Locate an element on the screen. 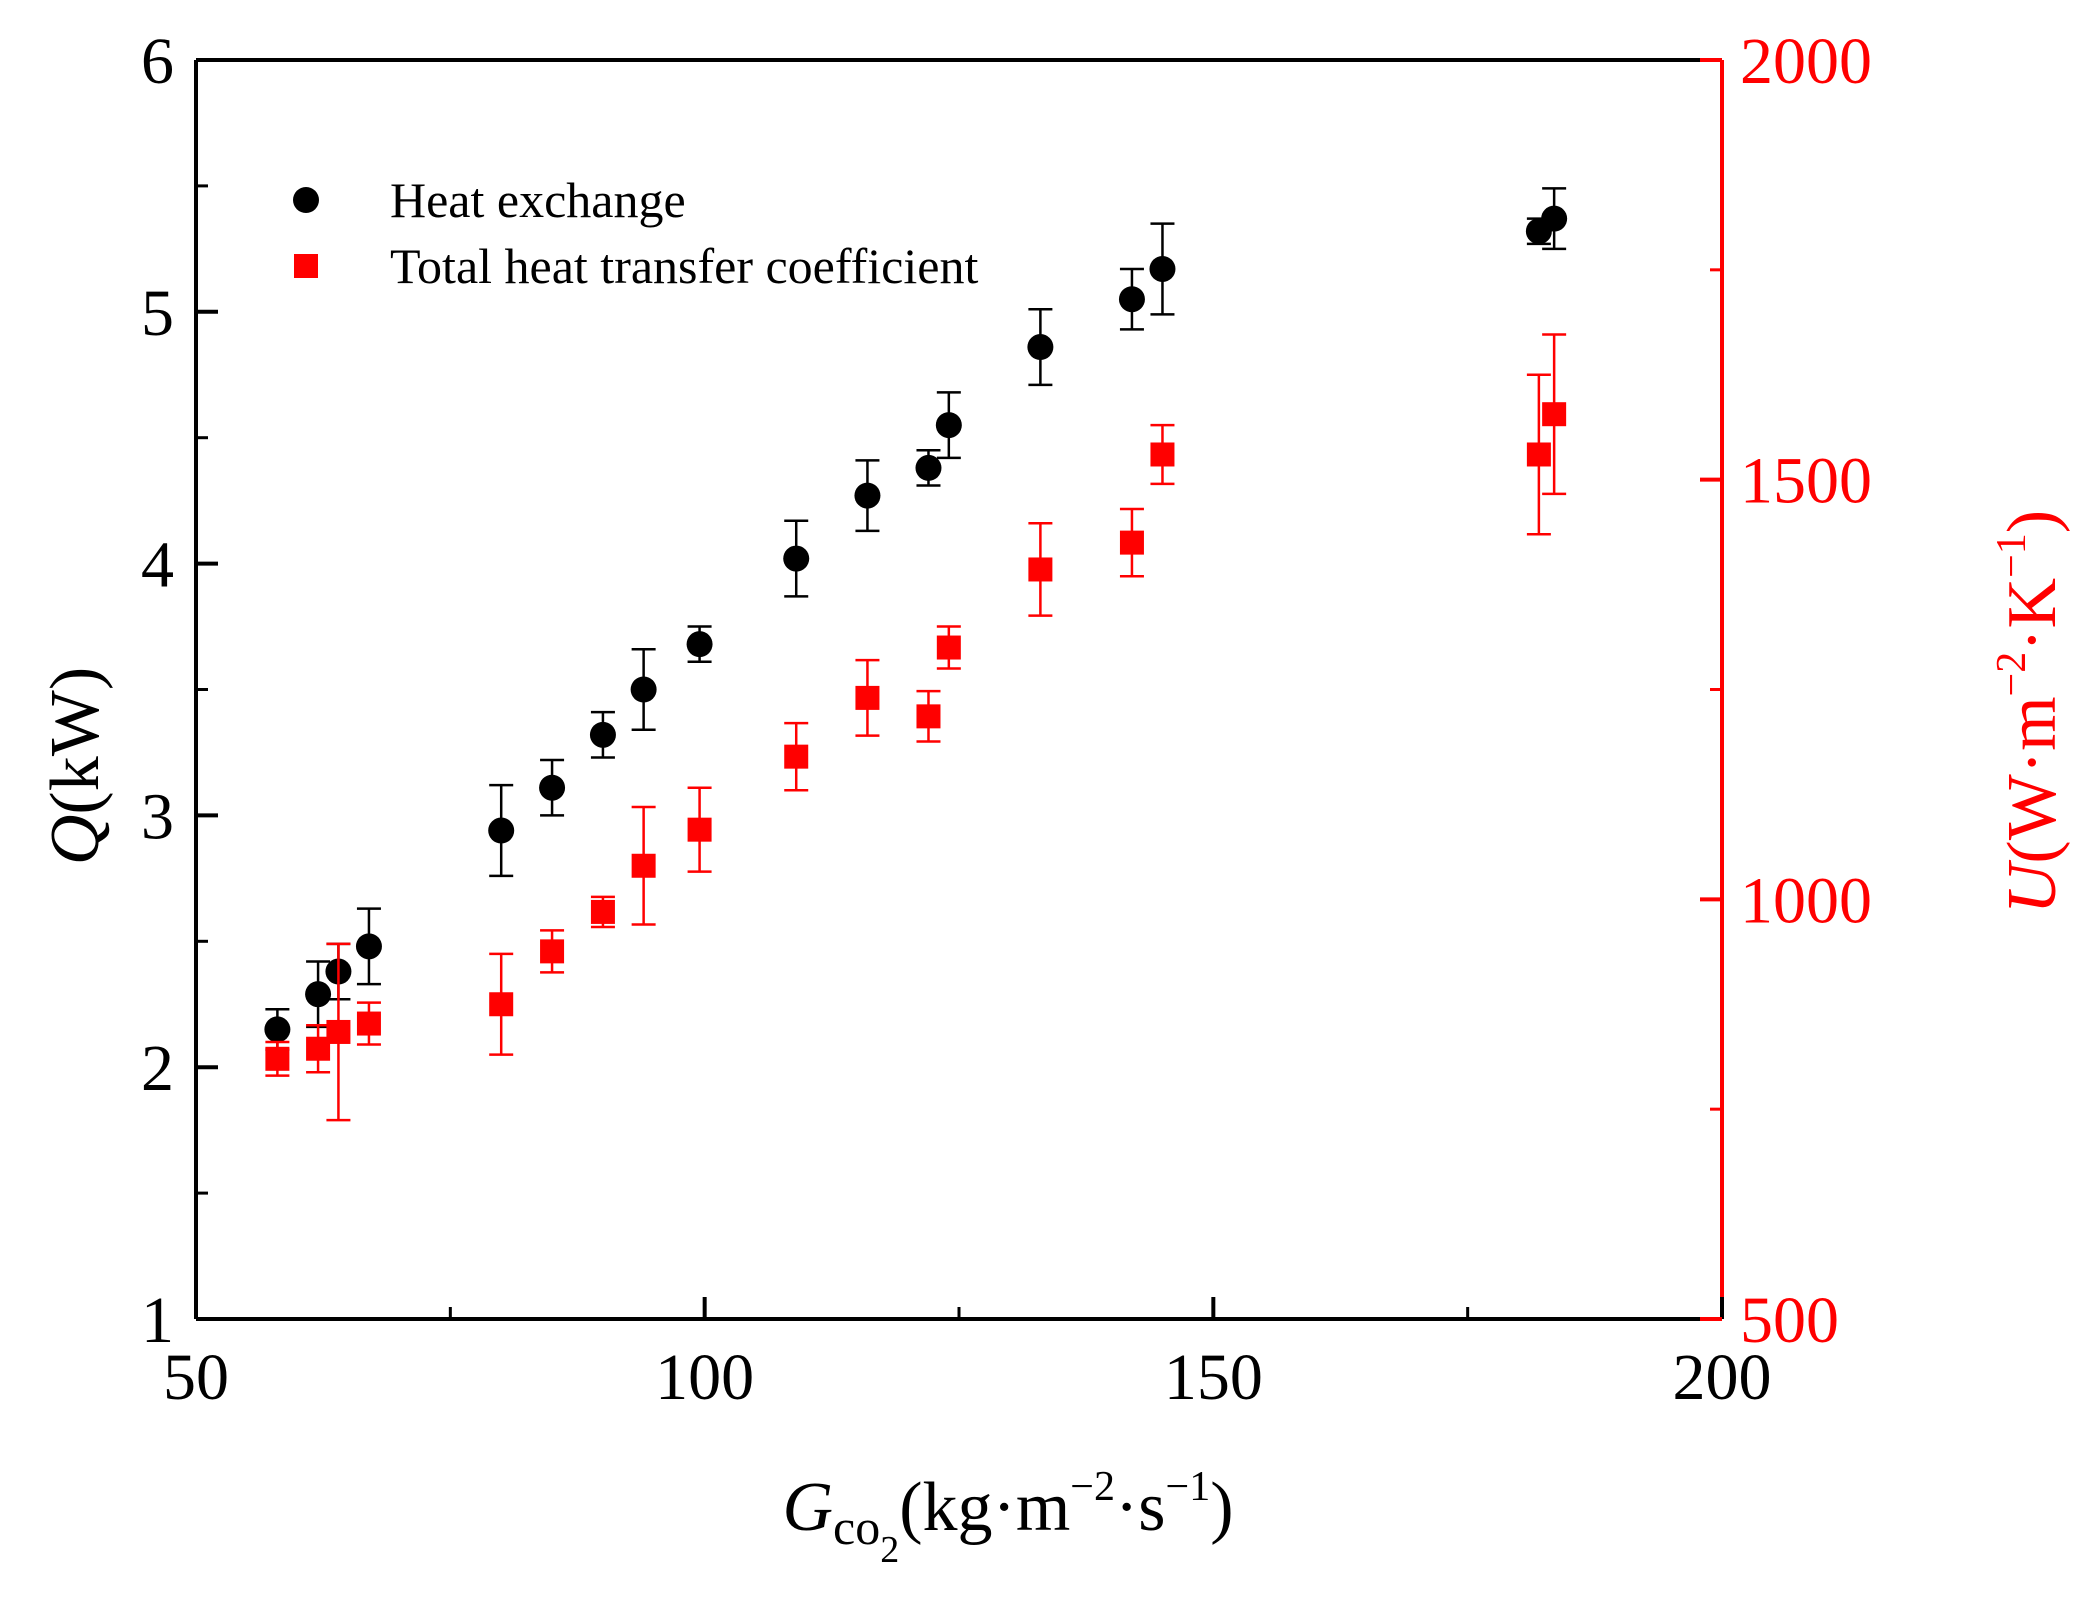 The image size is (2085, 1600). x-axis-subsub: 2 is located at coordinates (889, 1550).